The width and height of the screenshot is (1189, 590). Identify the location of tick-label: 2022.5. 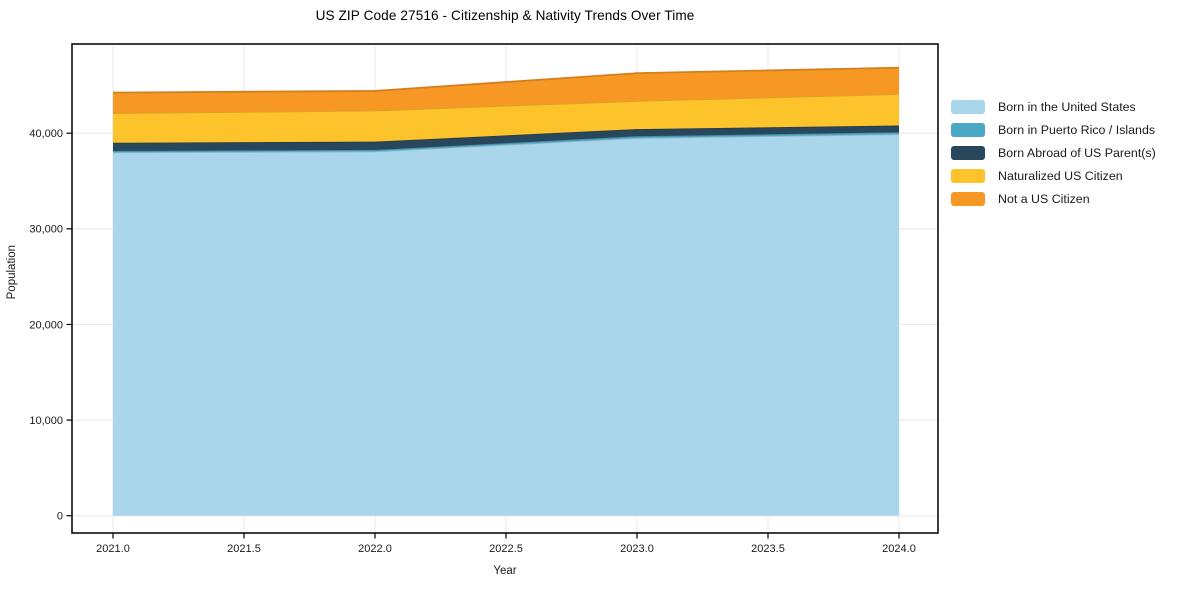
(506, 549).